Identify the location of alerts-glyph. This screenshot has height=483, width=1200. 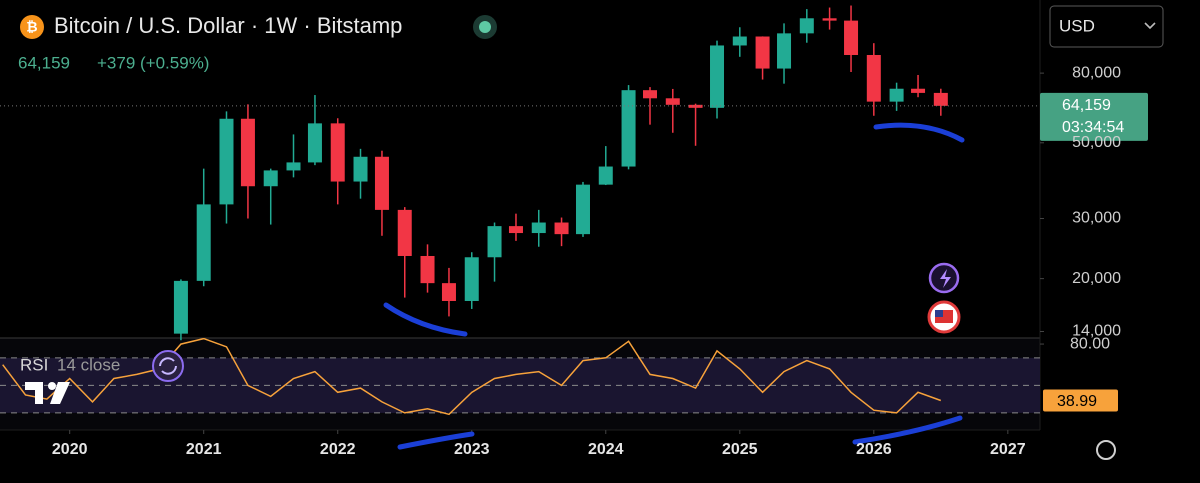
(945, 278).